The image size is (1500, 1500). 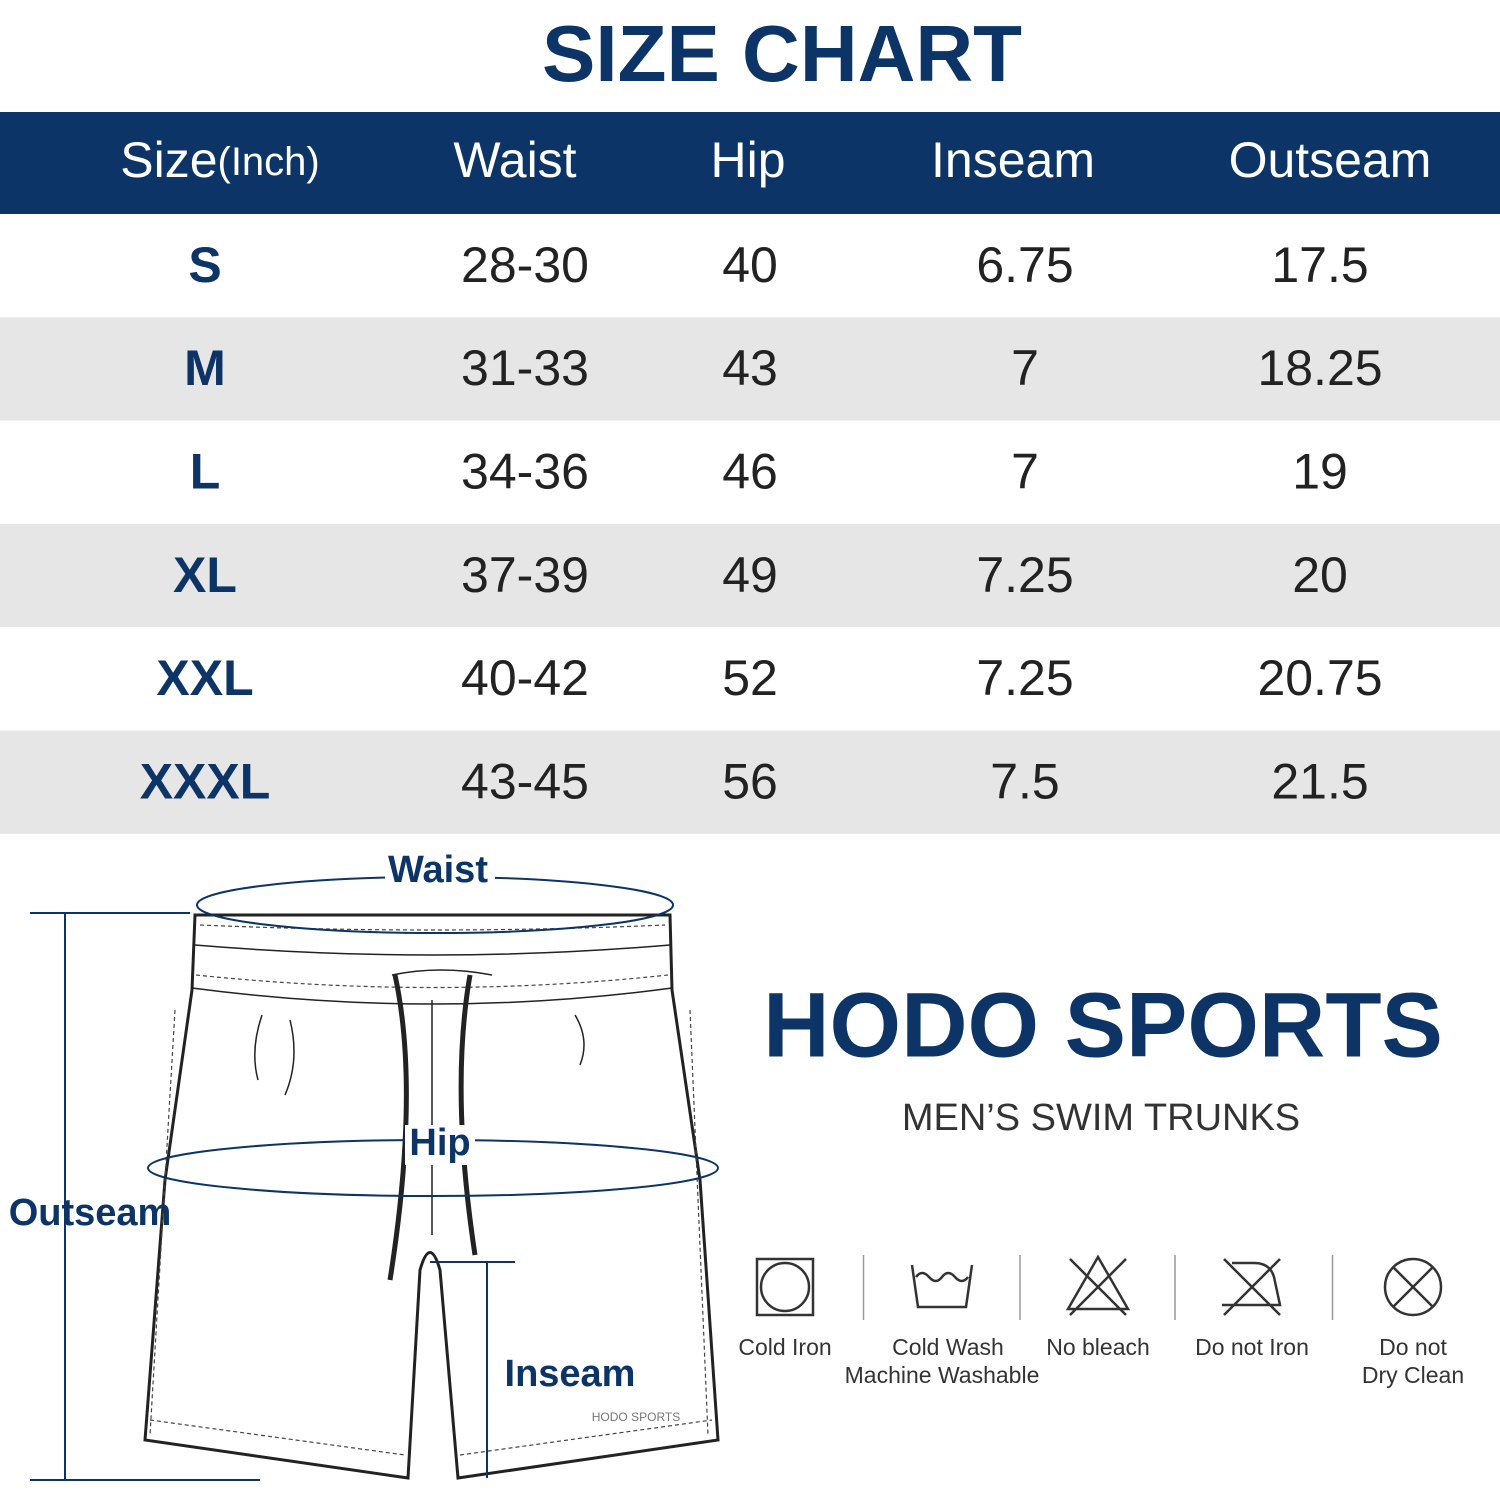 I want to click on header-size: Size(Inch), so click(x=220, y=160).